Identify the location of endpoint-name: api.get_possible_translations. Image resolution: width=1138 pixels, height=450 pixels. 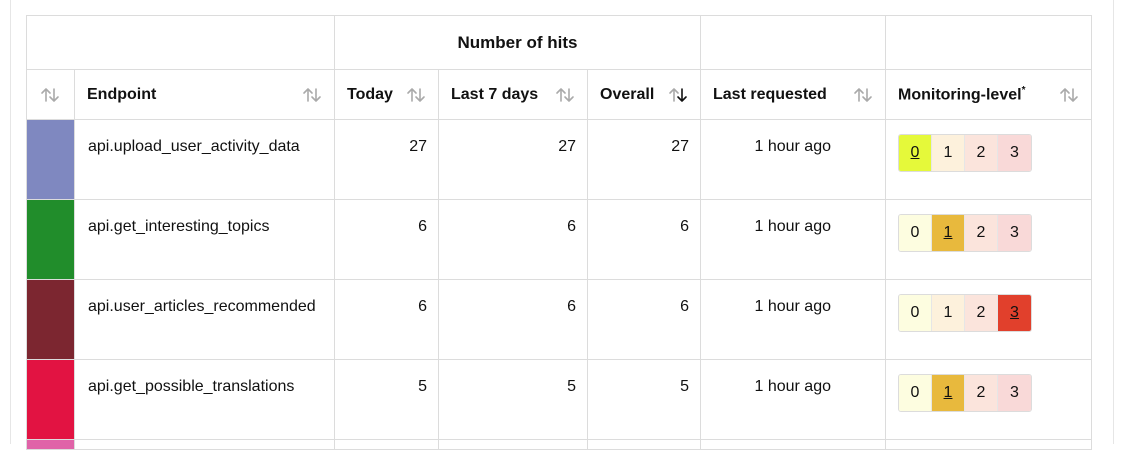
(204, 399).